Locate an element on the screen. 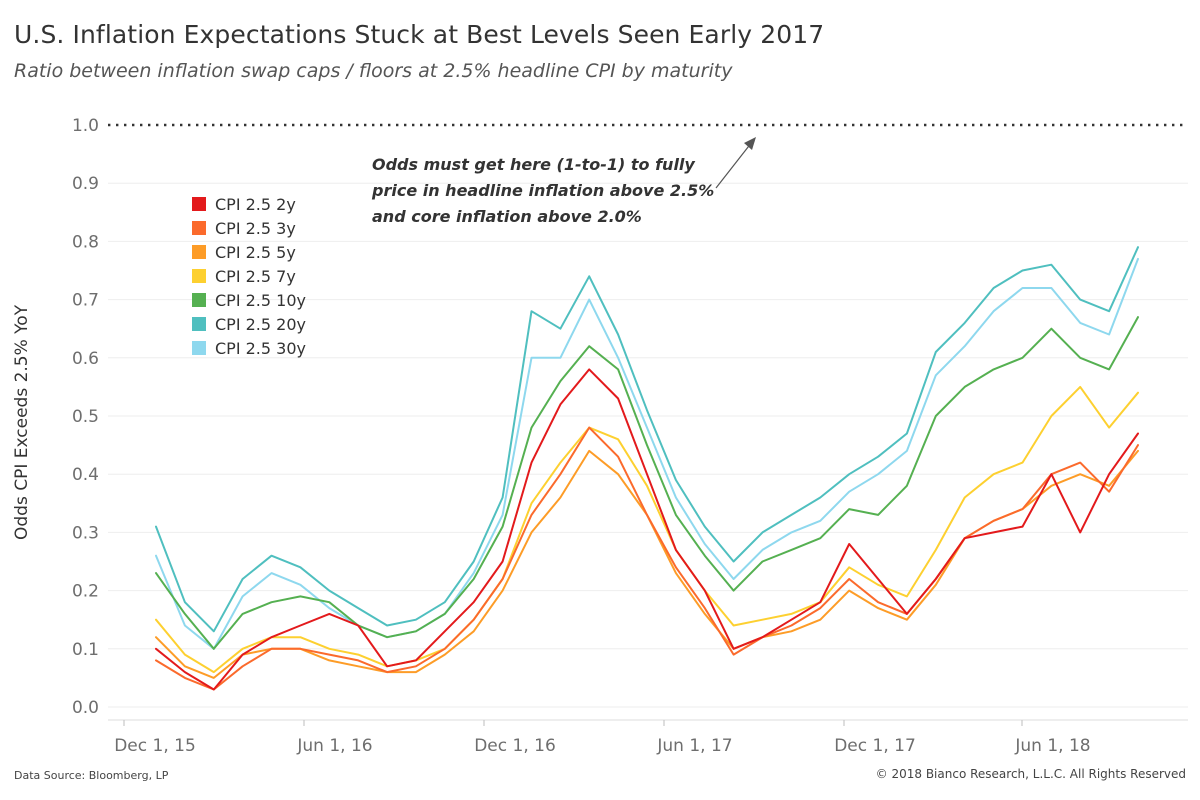 The width and height of the screenshot is (1200, 800). legend-label: CPI 2.5 2y is located at coordinates (255, 204).